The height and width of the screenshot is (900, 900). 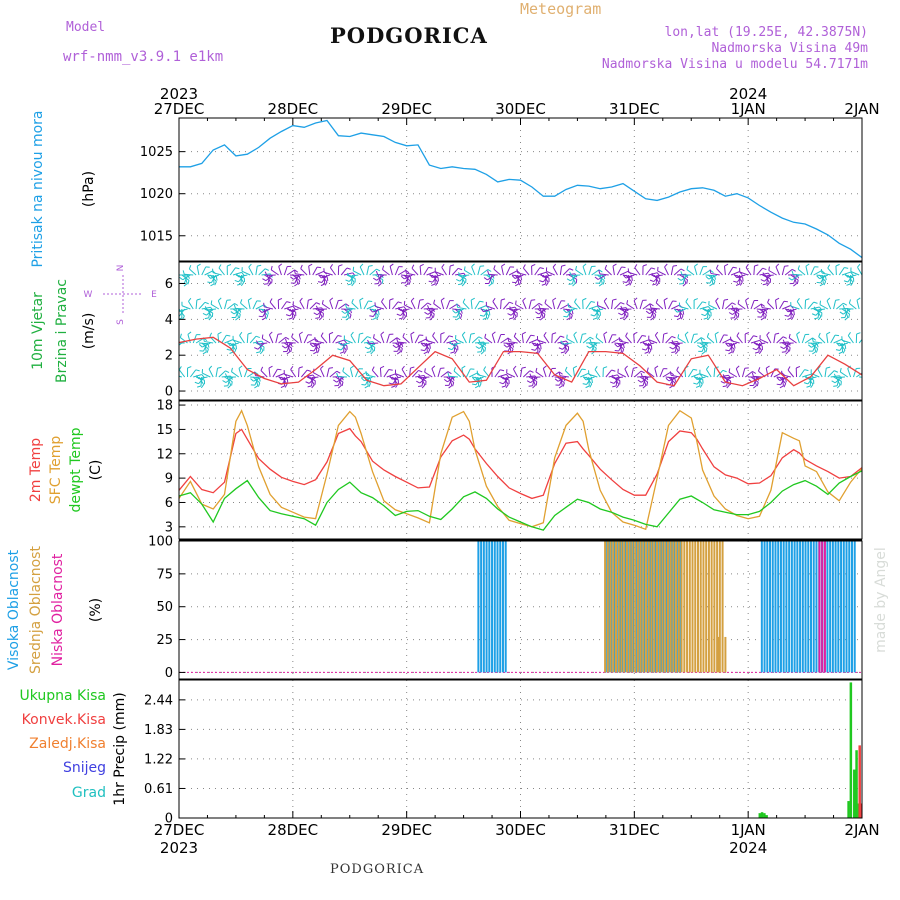 What do you see at coordinates (169, 527) in the screenshot?
I see `y-tick-label: 3` at bounding box center [169, 527].